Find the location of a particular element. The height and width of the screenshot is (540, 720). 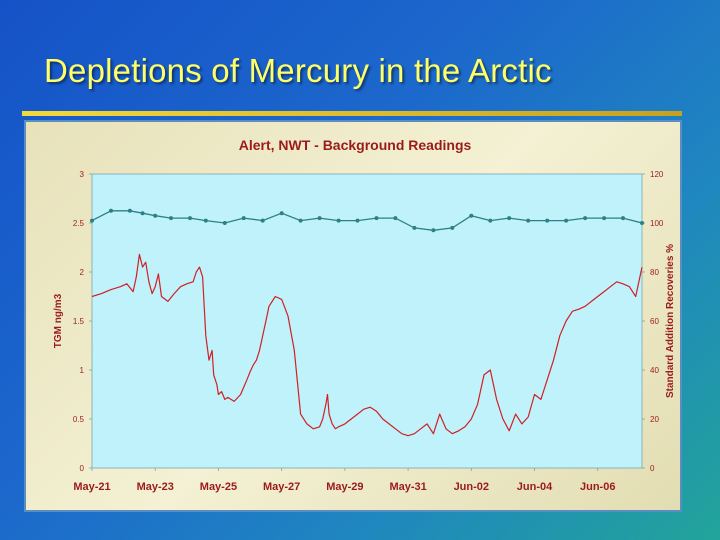

left-tick-label: 2 is located at coordinates (82, 272).